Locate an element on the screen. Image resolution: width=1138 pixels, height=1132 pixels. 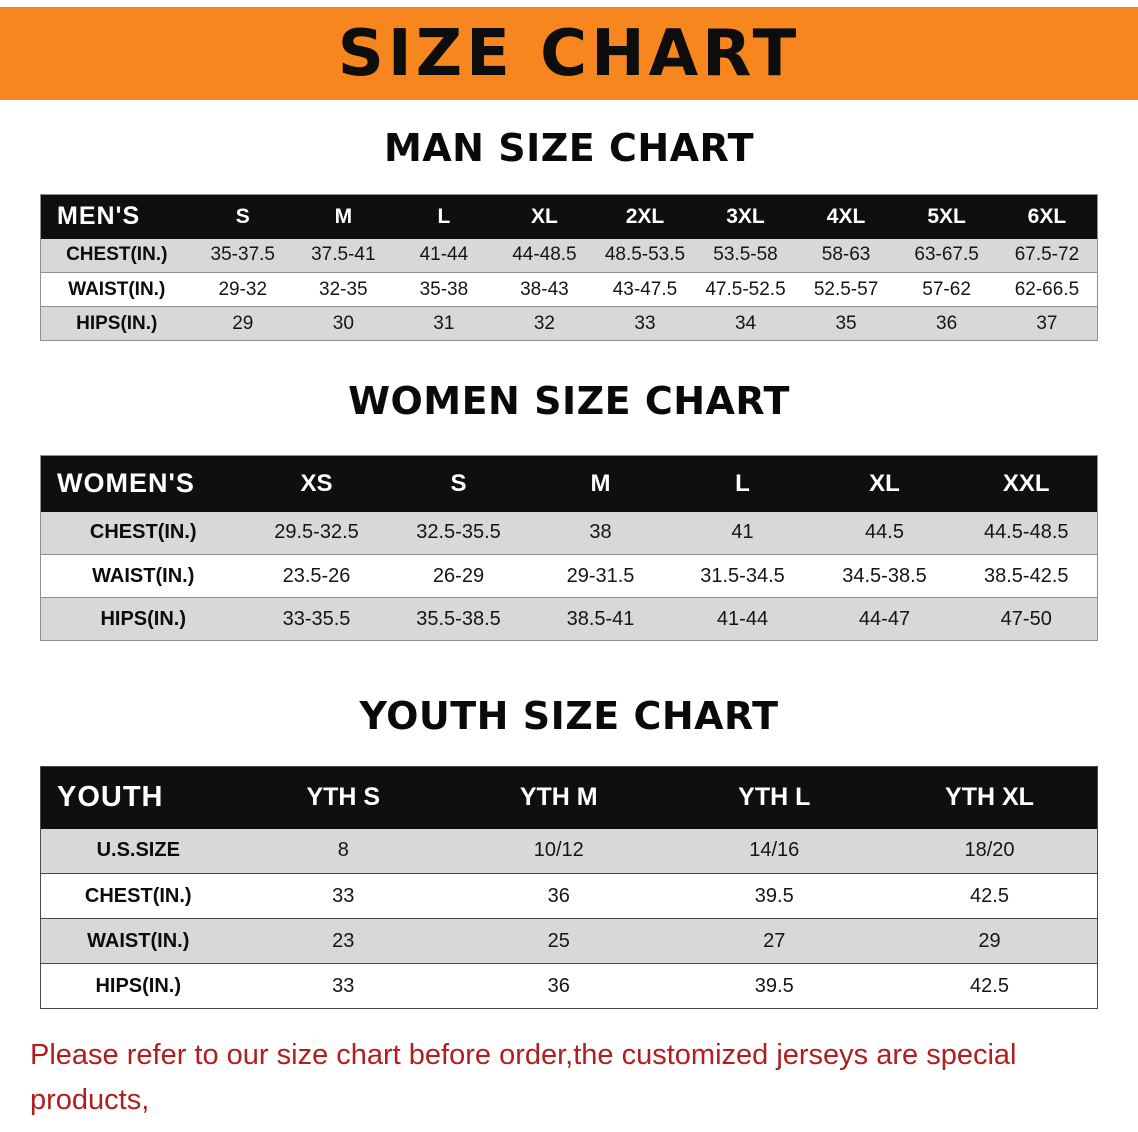
table-title-cell: YOUTH is located at coordinates (138, 797).